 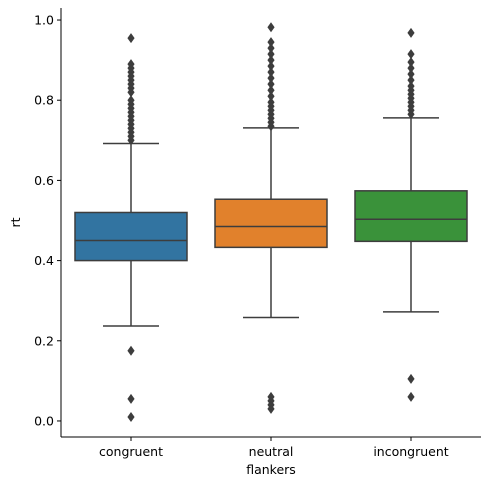 What do you see at coordinates (44, 20) in the screenshot?
I see `y-tick-label: 1.0` at bounding box center [44, 20].